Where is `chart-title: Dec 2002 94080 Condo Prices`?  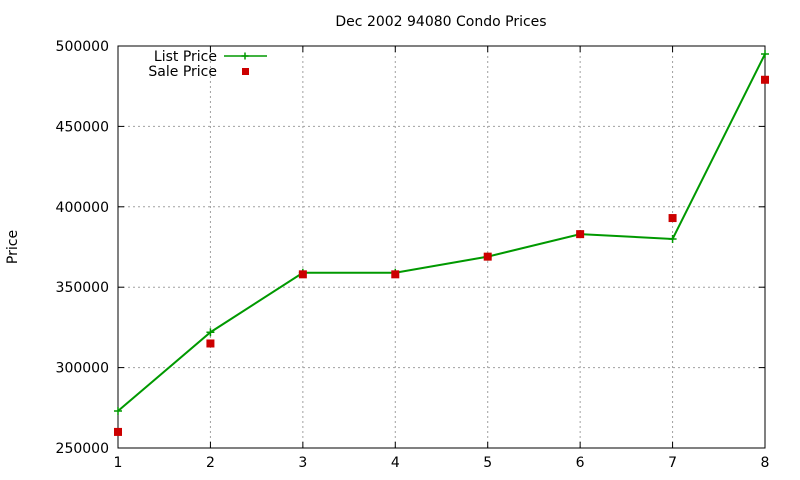
chart-title: Dec 2002 94080 Condo Prices is located at coordinates (440, 22).